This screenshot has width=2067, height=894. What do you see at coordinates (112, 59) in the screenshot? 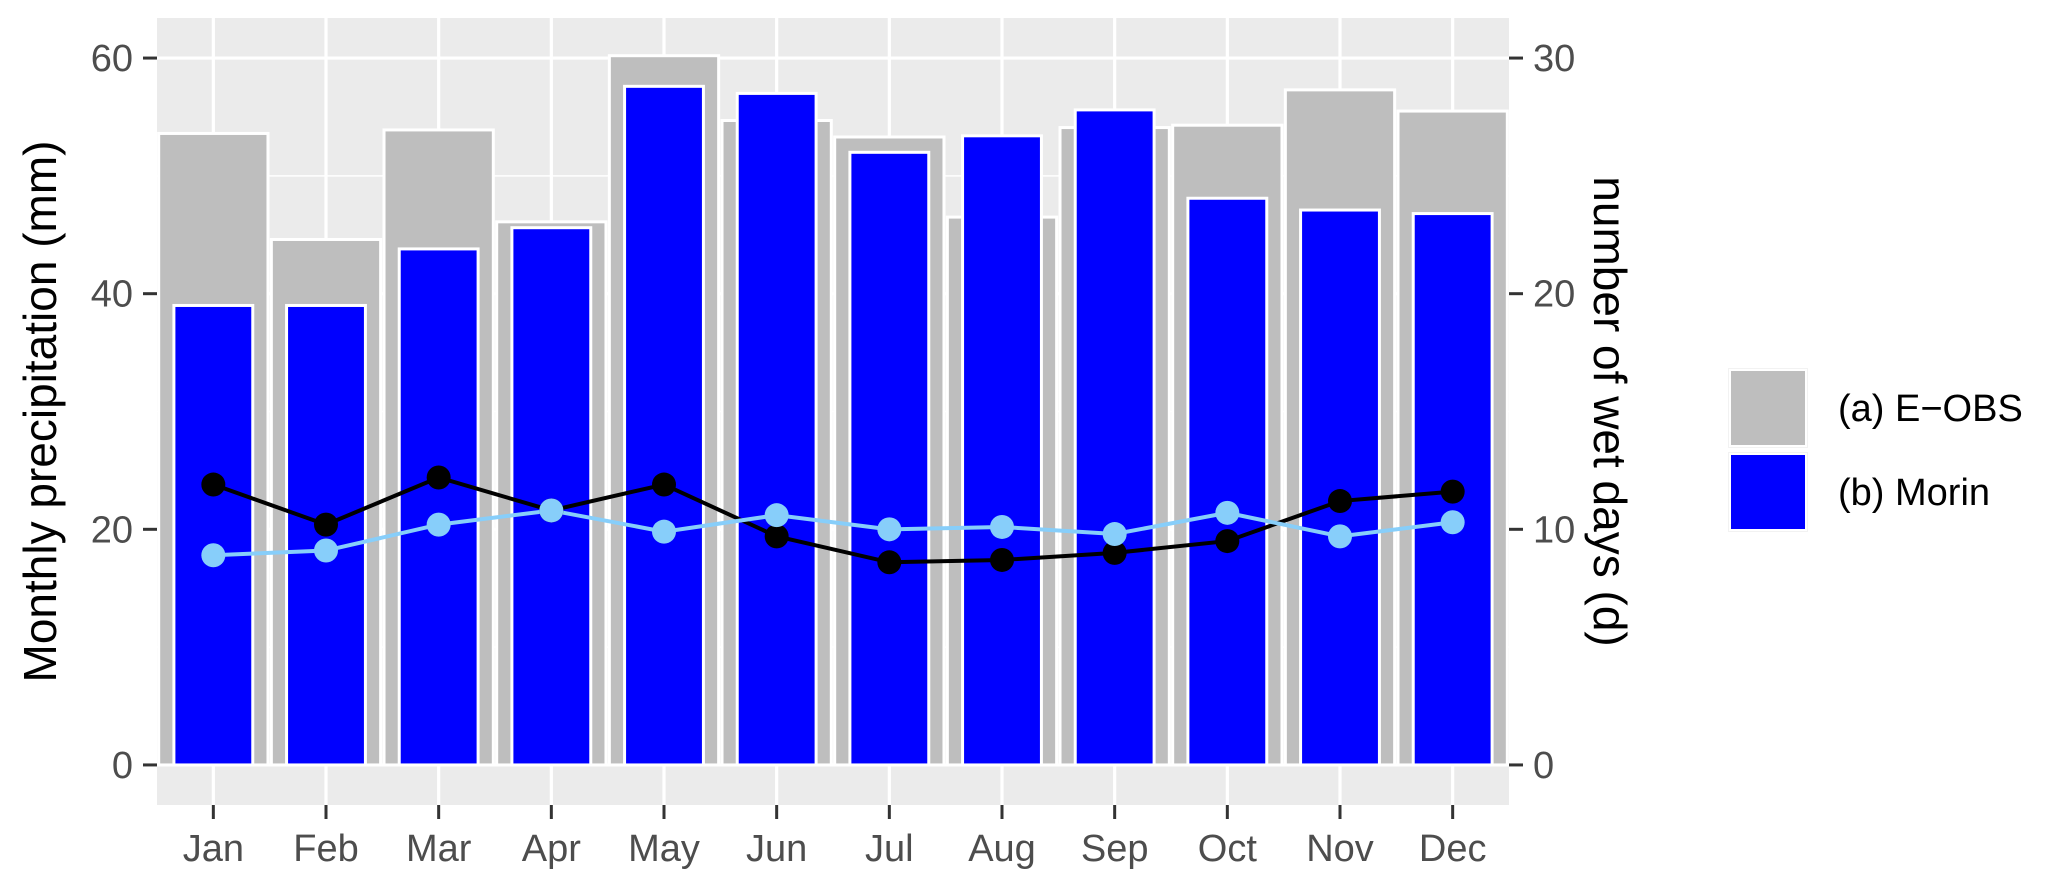
I see `y-tick-label: 60` at bounding box center [112, 59].